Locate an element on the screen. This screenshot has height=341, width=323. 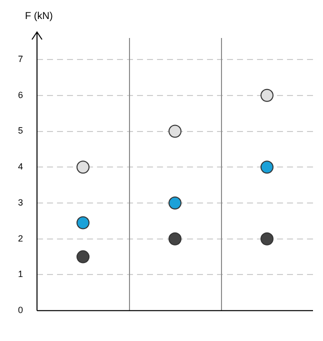
y-tick-label: 5 is located at coordinates (21, 131).